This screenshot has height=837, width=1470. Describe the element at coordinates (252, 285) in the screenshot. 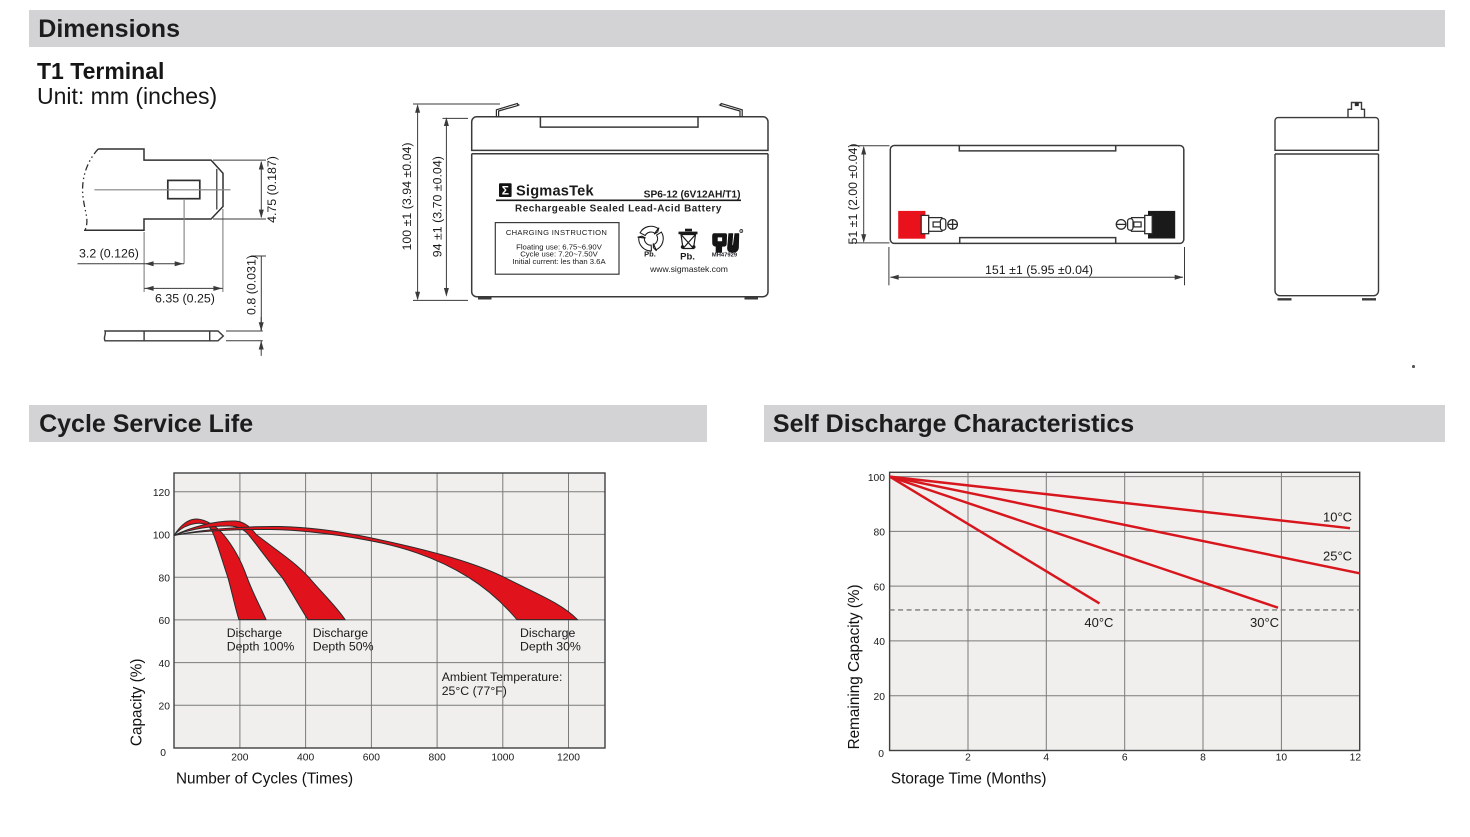

I see `svg-text: 0.8 (0.031)` at that location.